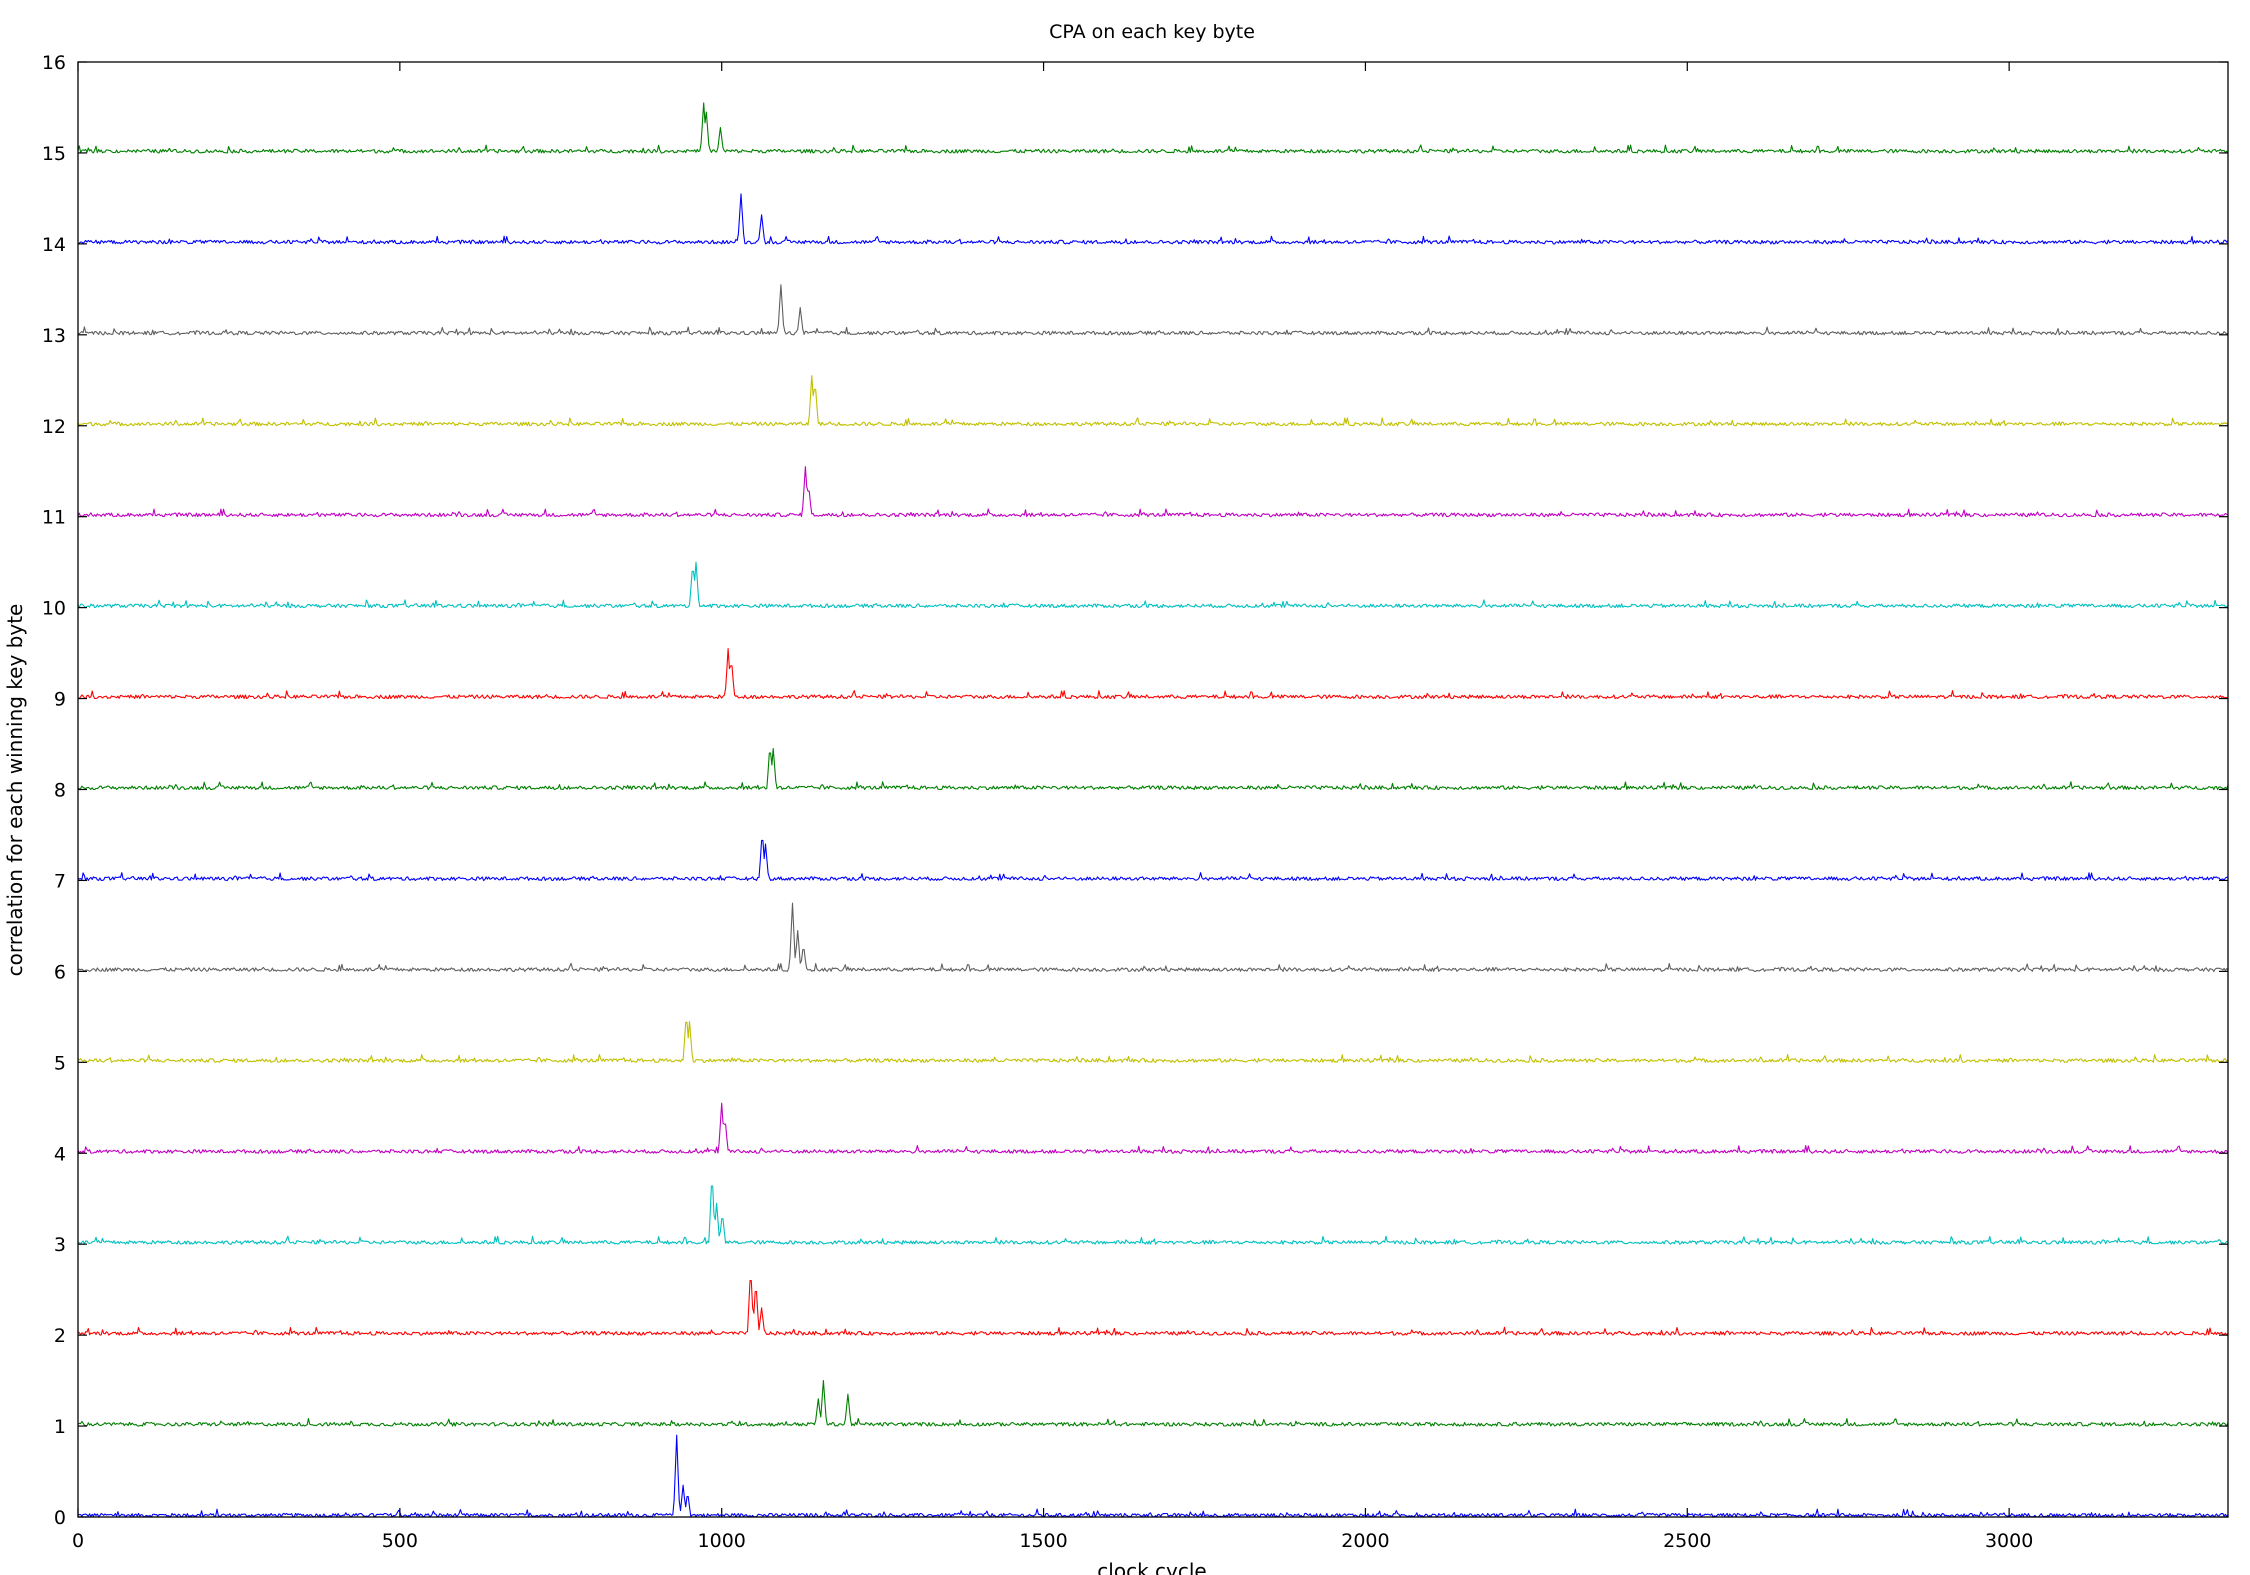 The width and height of the screenshot is (2250, 1575). Describe the element at coordinates (1687, 1541) in the screenshot. I see `x-tick-label: 2500` at that location.